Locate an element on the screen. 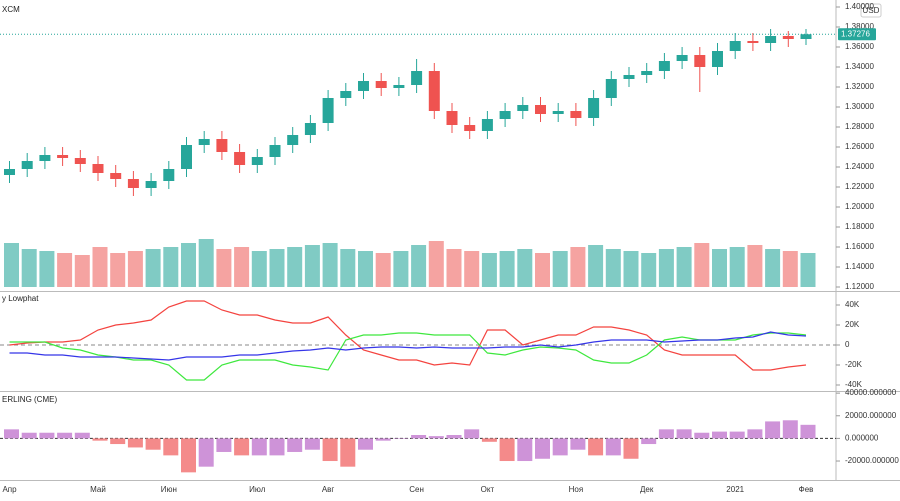 This screenshot has width=900, height=501. x-tick-label: Июл is located at coordinates (257, 489).